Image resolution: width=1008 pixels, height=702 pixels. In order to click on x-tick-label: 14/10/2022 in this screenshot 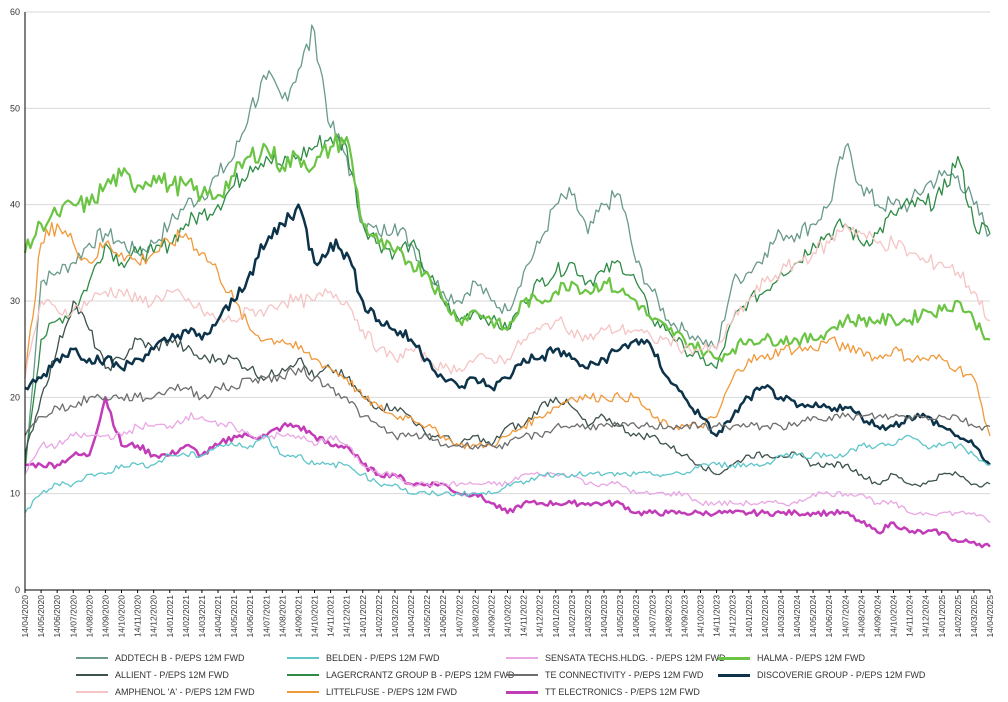, I will do `click(508, 616)`.